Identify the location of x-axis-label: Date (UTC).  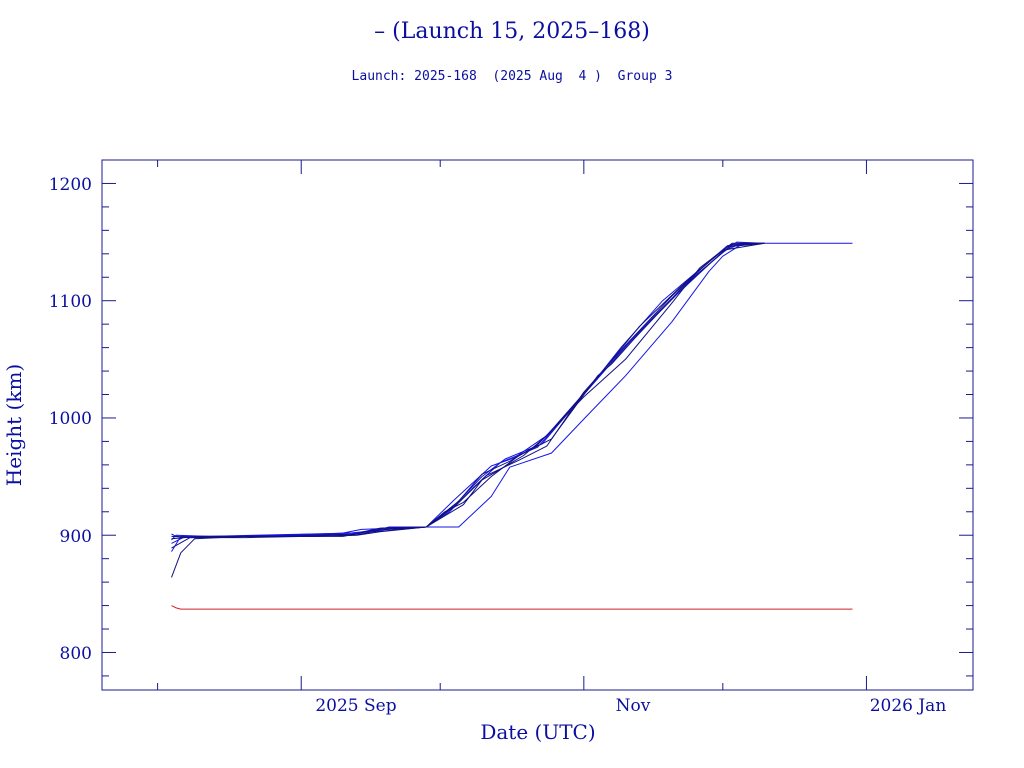
(537, 732).